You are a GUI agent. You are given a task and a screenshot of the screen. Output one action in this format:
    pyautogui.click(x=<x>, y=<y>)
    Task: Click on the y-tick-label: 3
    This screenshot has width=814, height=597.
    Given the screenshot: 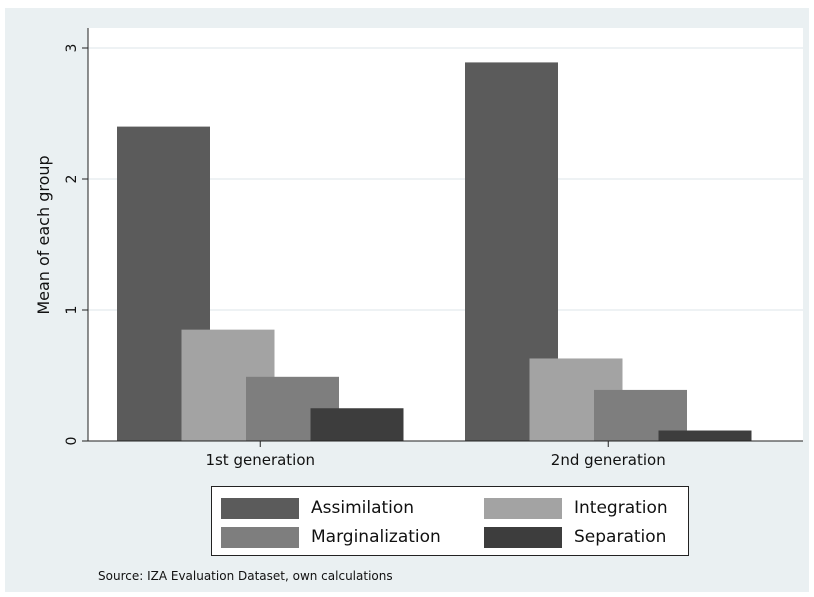 What is the action you would take?
    pyautogui.click(x=72, y=48)
    